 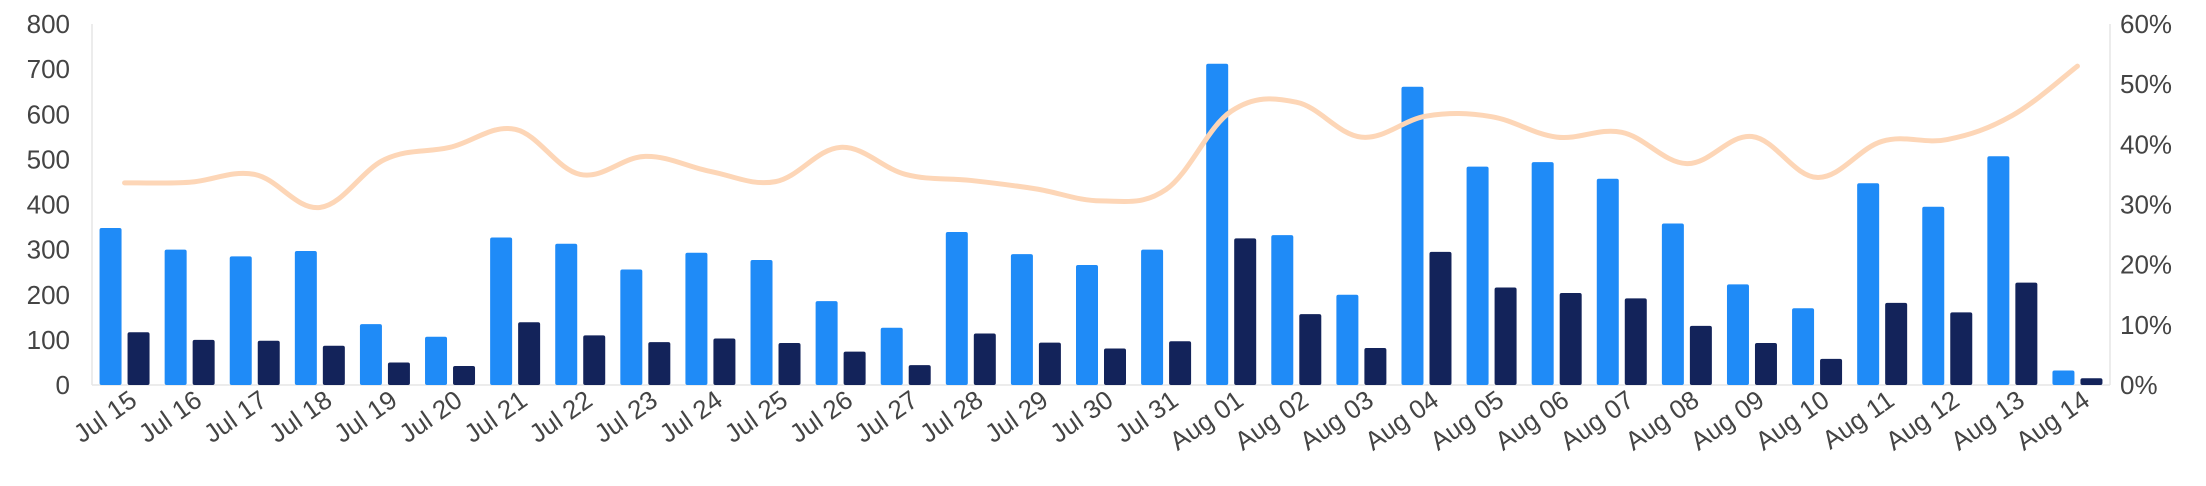 I want to click on x-tick-label: Jul 27, so click(x=886, y=416).